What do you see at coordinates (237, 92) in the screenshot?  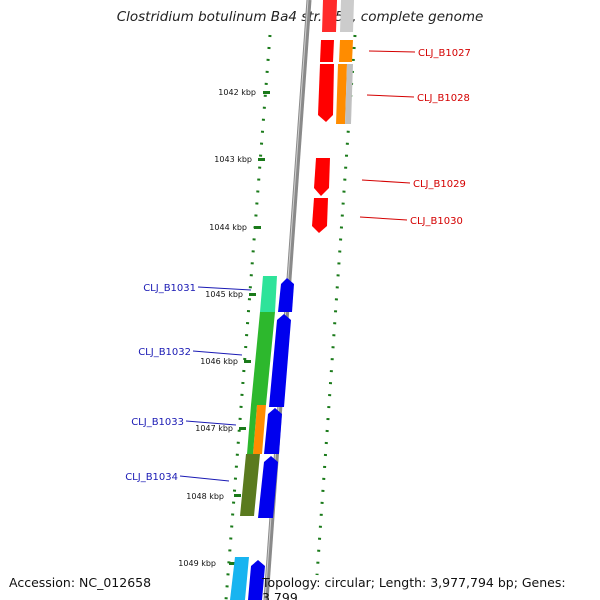 I see `kbp-label: 1042 kbp` at bounding box center [237, 92].